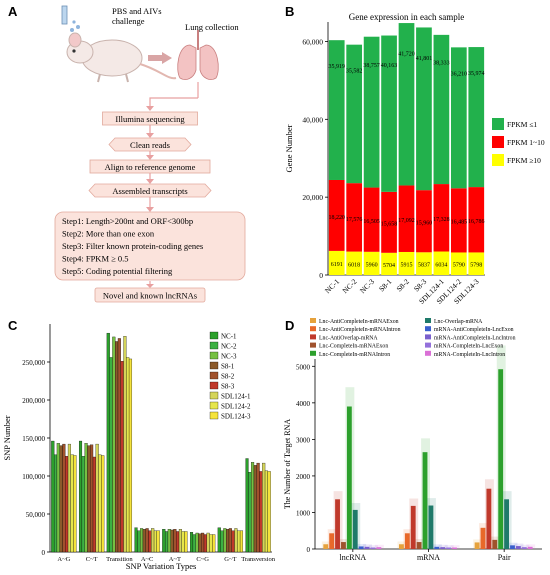 The image size is (550, 575). I want to click on filter-step-text: Step3: Filter known protein-coding genes, so click(132, 246).